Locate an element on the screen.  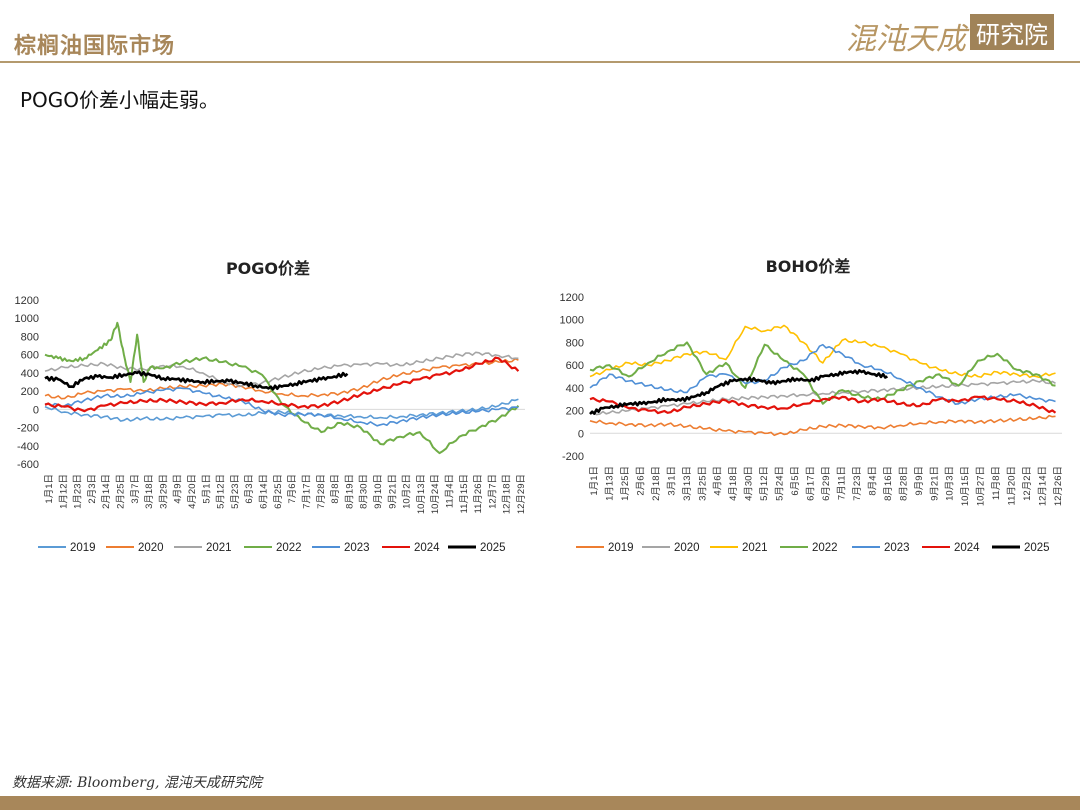
pogo-ytick-label: 800 is located at coordinates (30, 337).